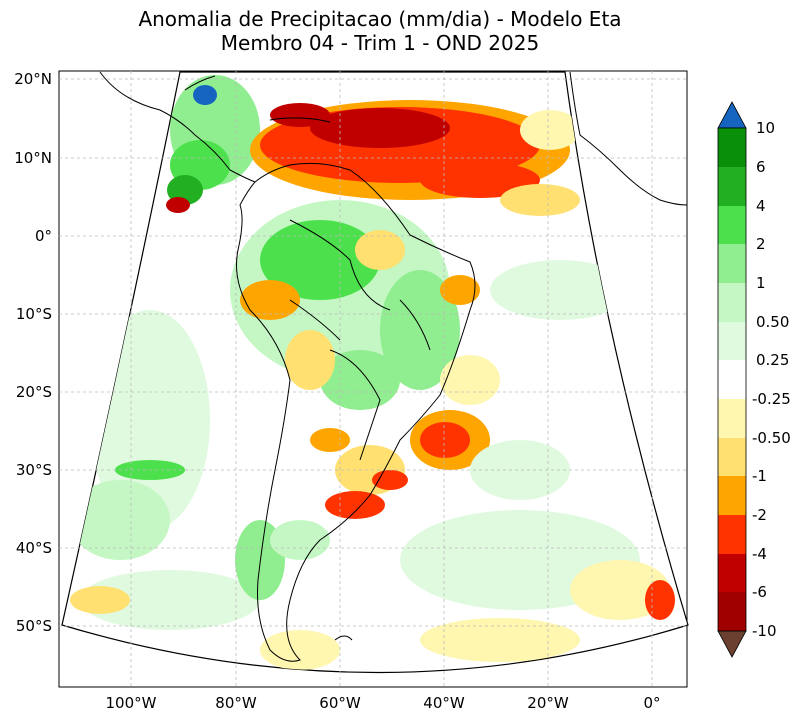 The image size is (807, 722). What do you see at coordinates (43, 236) in the screenshot?
I see `lat-label: 0°` at bounding box center [43, 236].